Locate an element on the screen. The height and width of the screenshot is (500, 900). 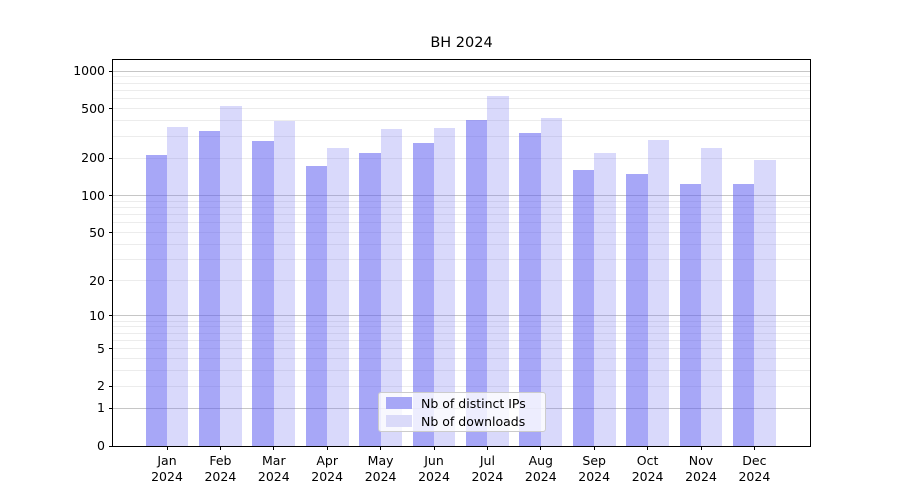
legend-row-ips: Nb of distinct IPs is located at coordinates (465, 403).